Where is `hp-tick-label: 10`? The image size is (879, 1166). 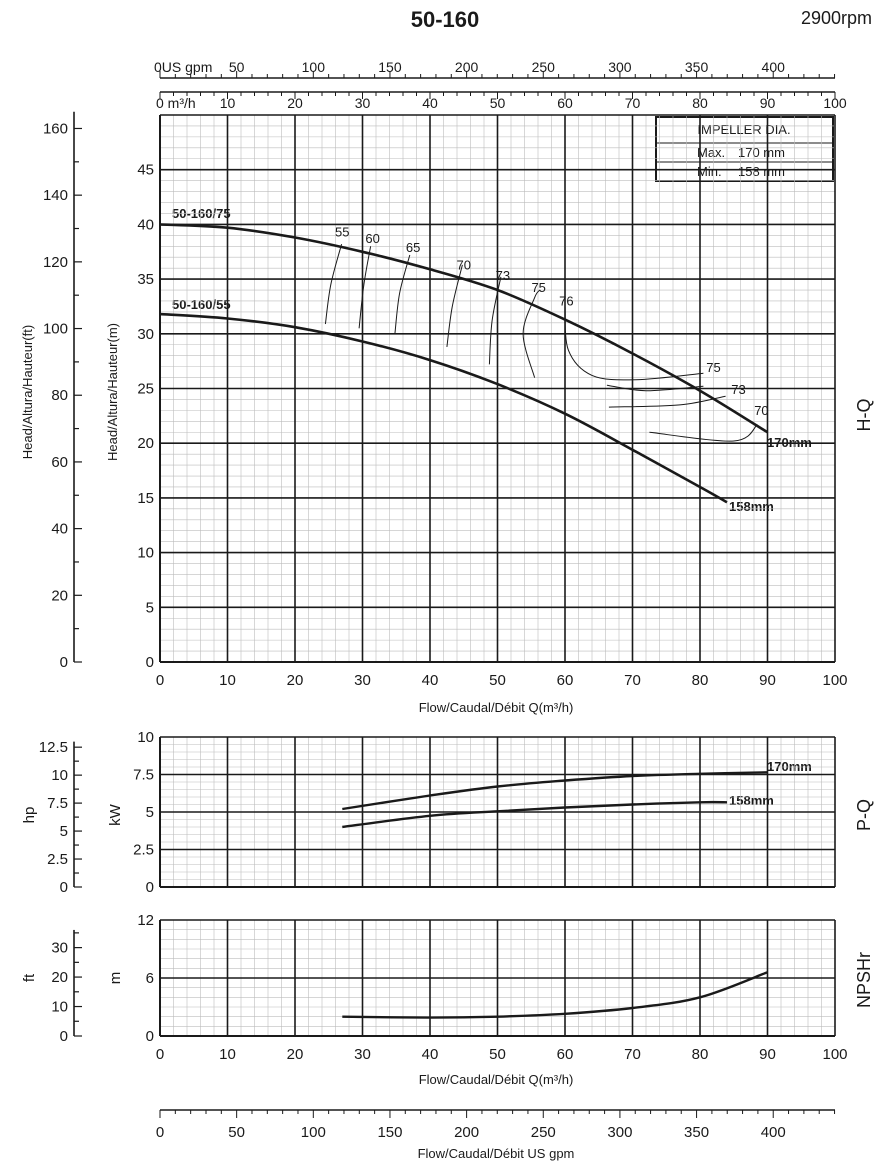 hp-tick-label: 10 is located at coordinates (59, 775).